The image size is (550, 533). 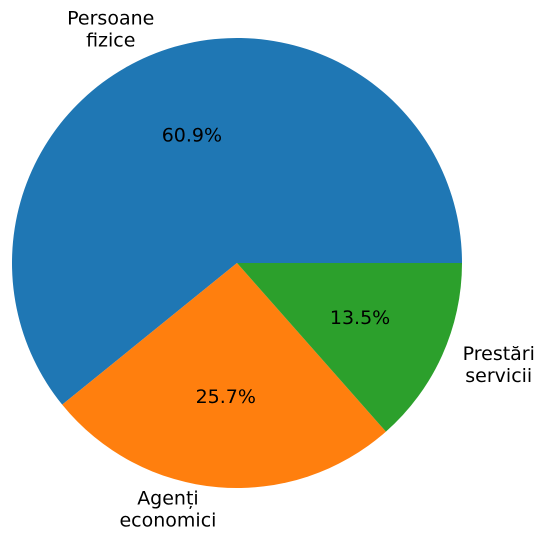 What do you see at coordinates (498, 375) in the screenshot?
I see `label-line: servicii` at bounding box center [498, 375].